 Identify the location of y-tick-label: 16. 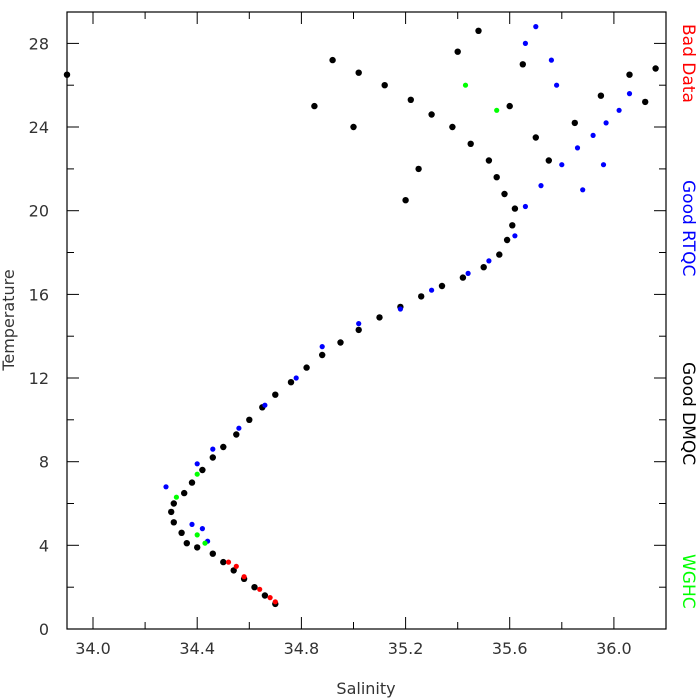
(39, 294).